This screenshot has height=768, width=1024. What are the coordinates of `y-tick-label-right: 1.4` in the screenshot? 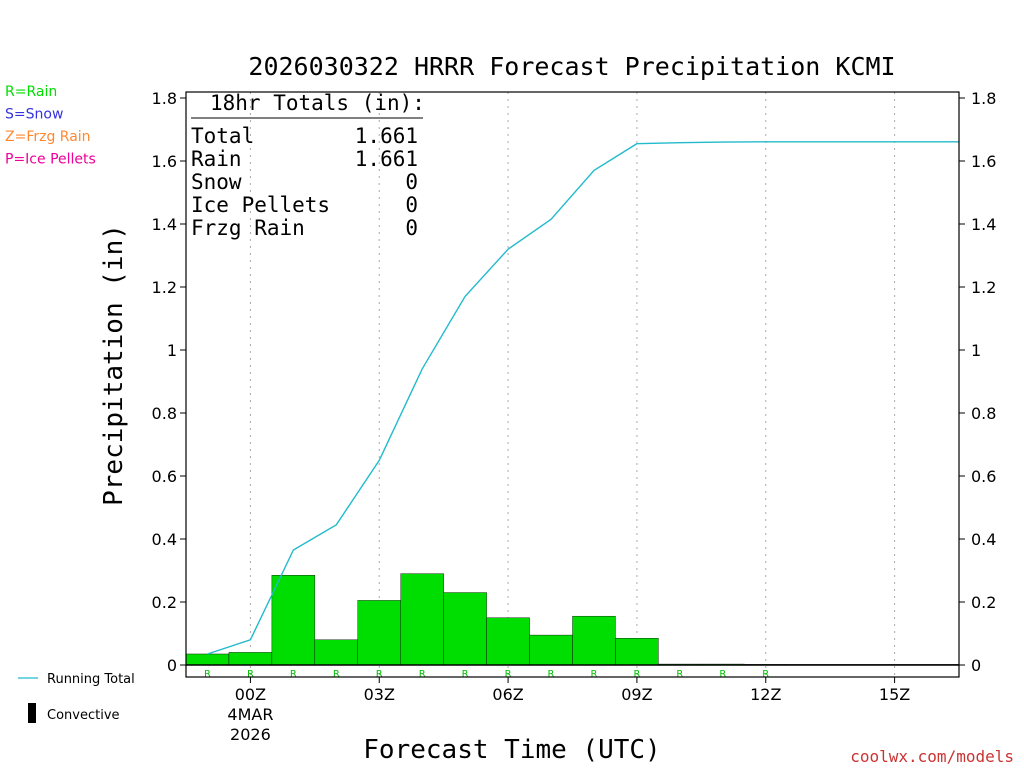 It's located at (983, 224).